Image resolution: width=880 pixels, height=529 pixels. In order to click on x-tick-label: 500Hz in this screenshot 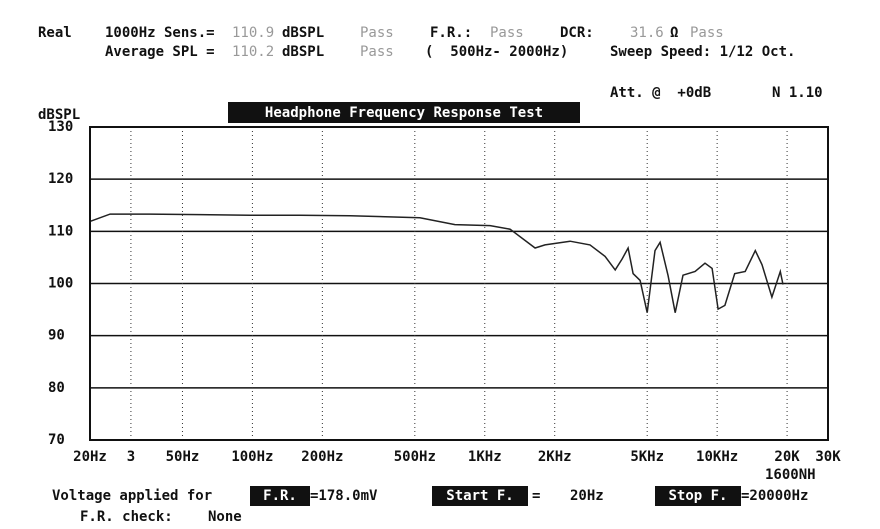, I will do `click(415, 457)`.